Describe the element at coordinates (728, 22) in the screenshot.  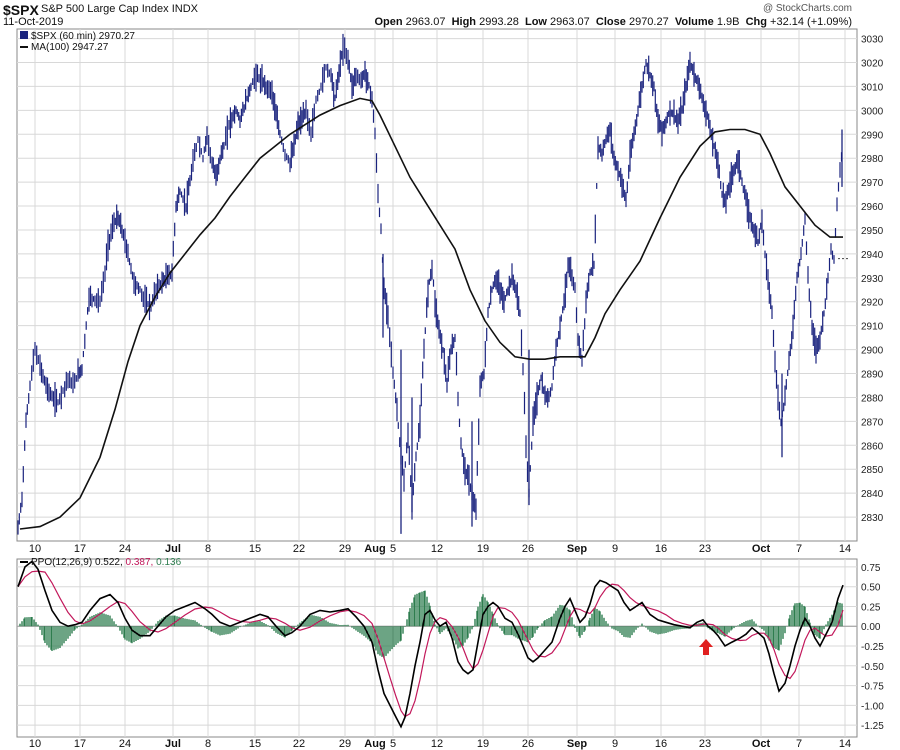
I see `volume-value: 1.9B` at that location.